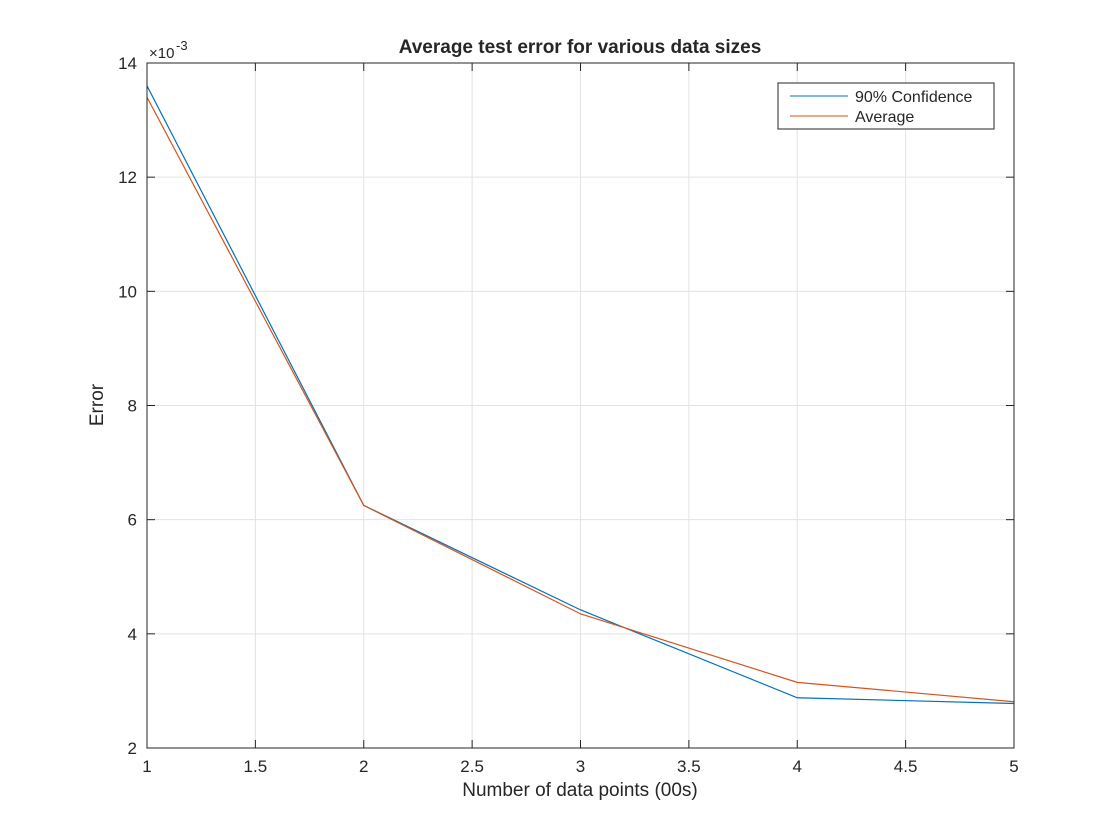  I want to click on x-tick-label: 3, so click(580, 766).